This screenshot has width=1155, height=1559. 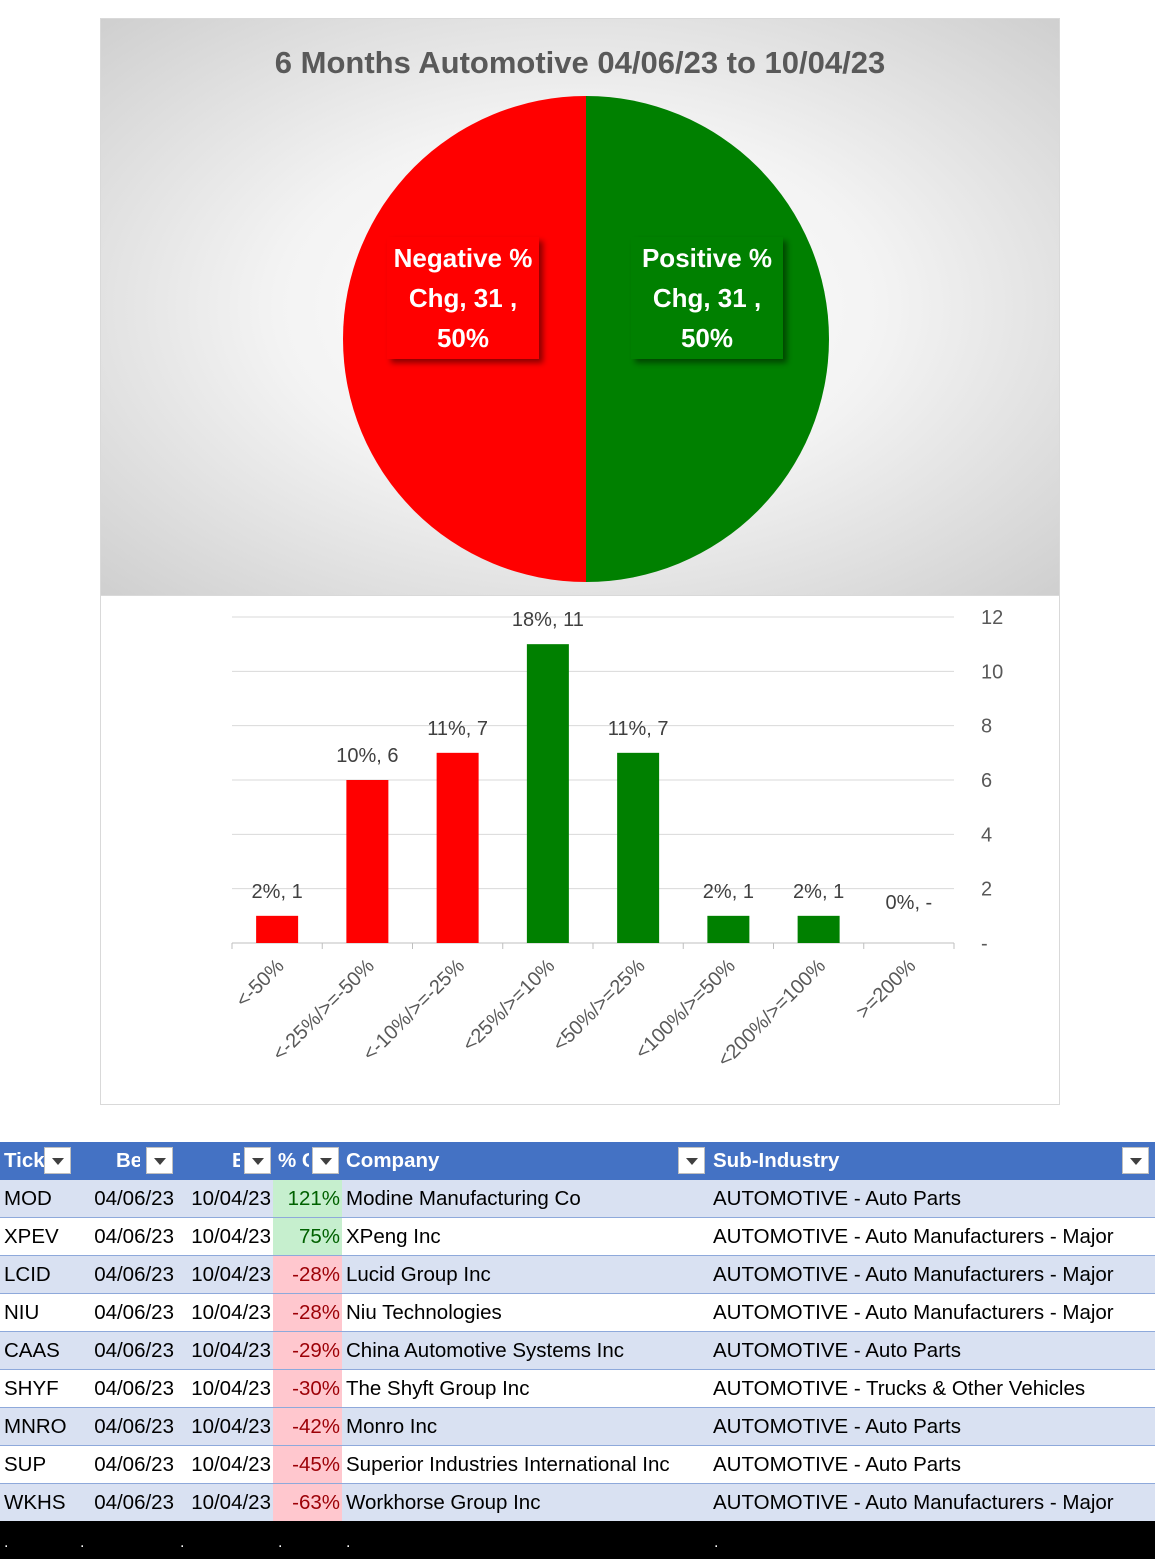 What do you see at coordinates (307, 1198) in the screenshot?
I see `percent-change-cell: 121%` at bounding box center [307, 1198].